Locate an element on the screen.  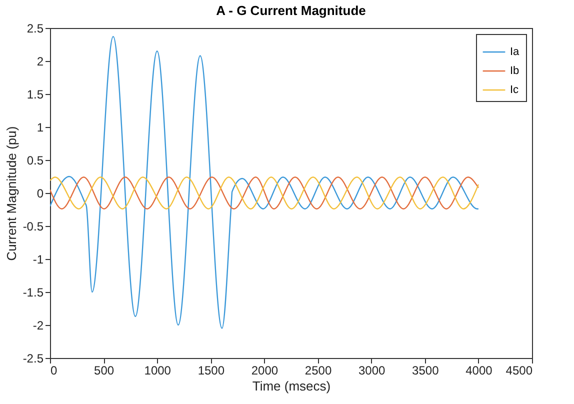
x-tick-label: 2500 is located at coordinates (318, 371).